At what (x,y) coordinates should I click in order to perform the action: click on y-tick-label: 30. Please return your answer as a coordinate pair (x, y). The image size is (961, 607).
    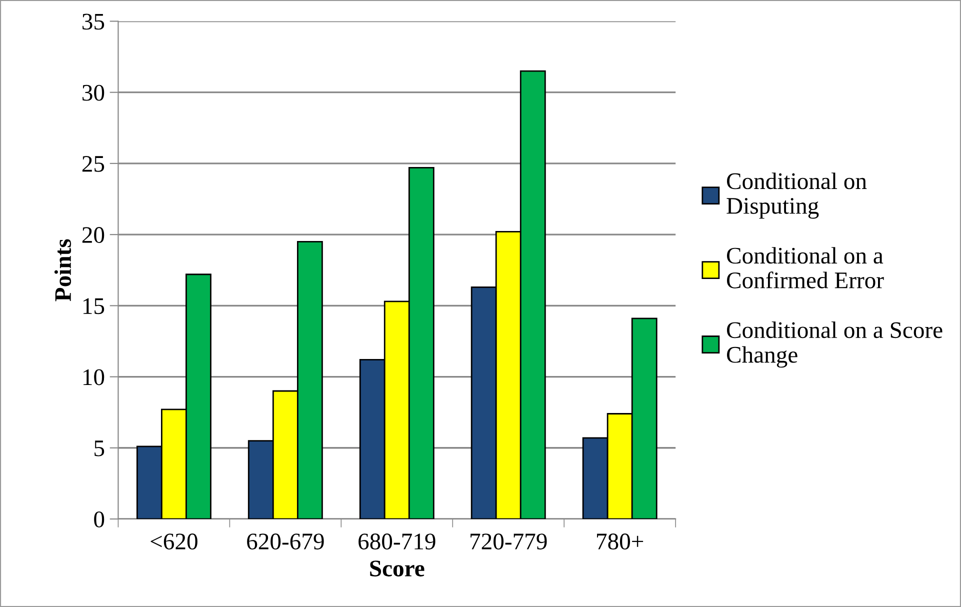
    Looking at the image, I should click on (93, 92).